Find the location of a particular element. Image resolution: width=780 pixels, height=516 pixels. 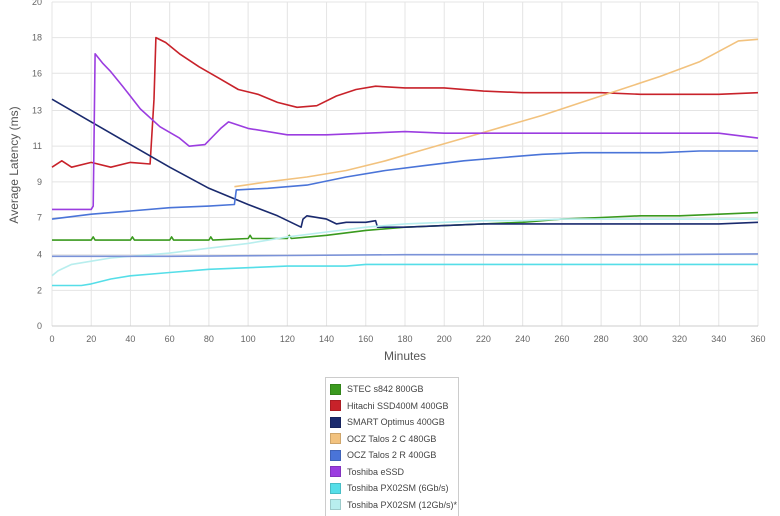

legend-item: Toshiba PX02SM (12Gb/s)* is located at coordinates (394, 505).